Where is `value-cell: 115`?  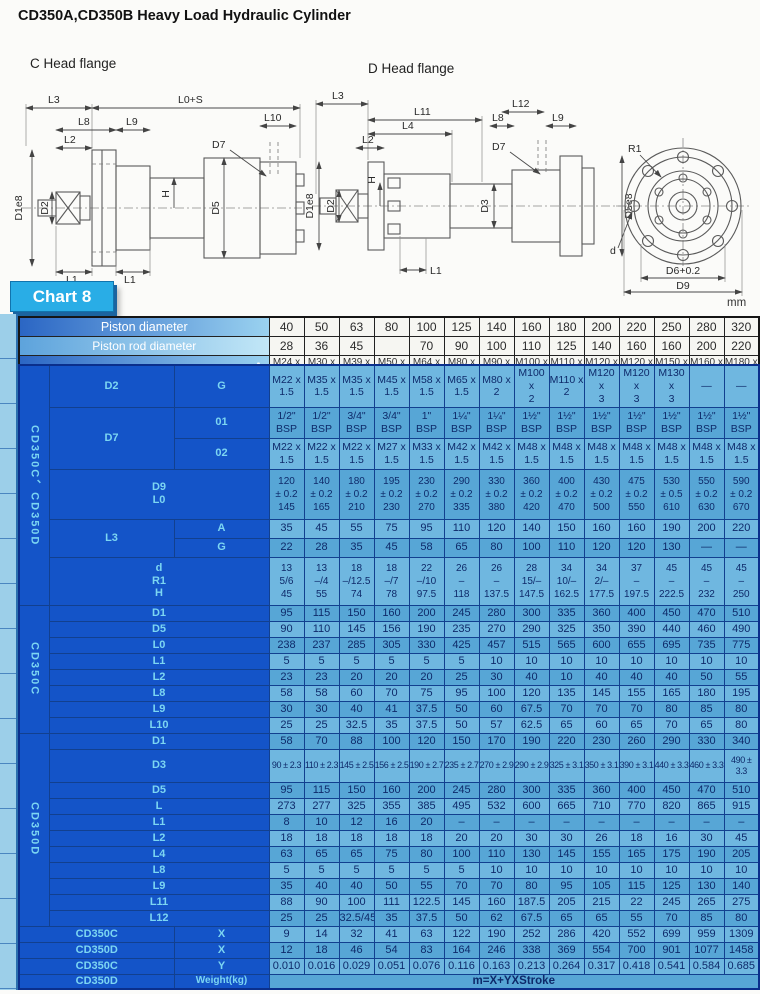 value-cell: 115 is located at coordinates (636, 886).